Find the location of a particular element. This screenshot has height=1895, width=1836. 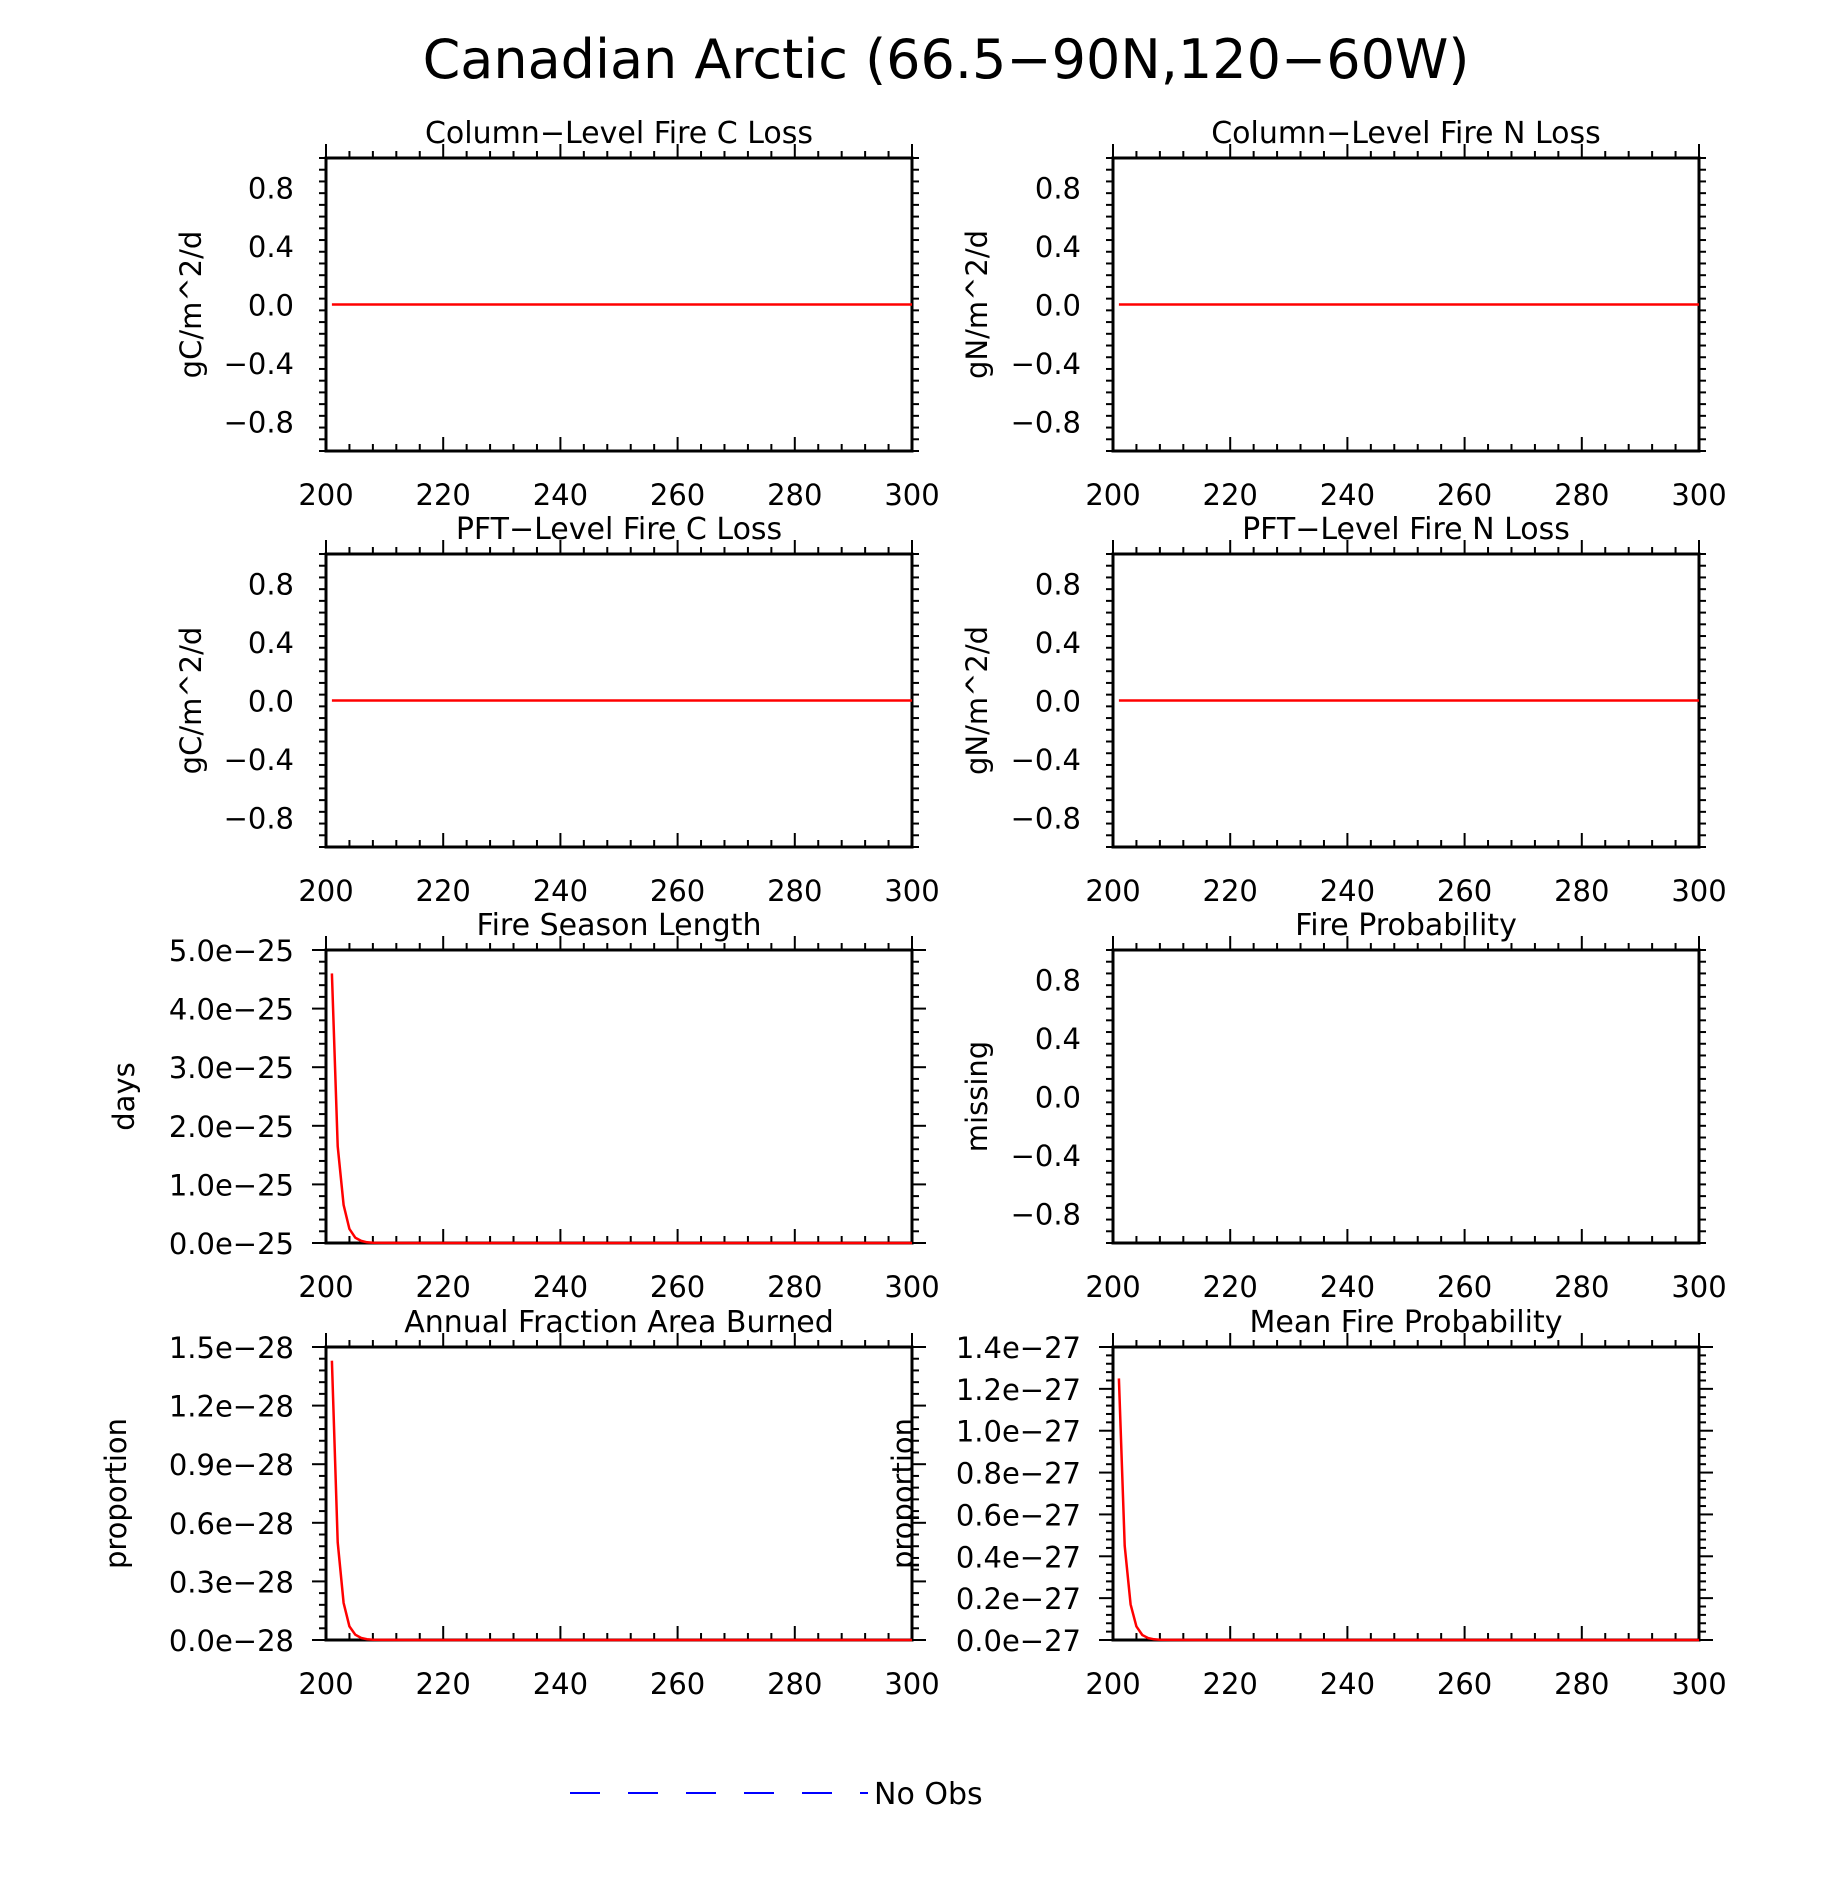

y-axis-label: missing is located at coordinates (977, 1096).